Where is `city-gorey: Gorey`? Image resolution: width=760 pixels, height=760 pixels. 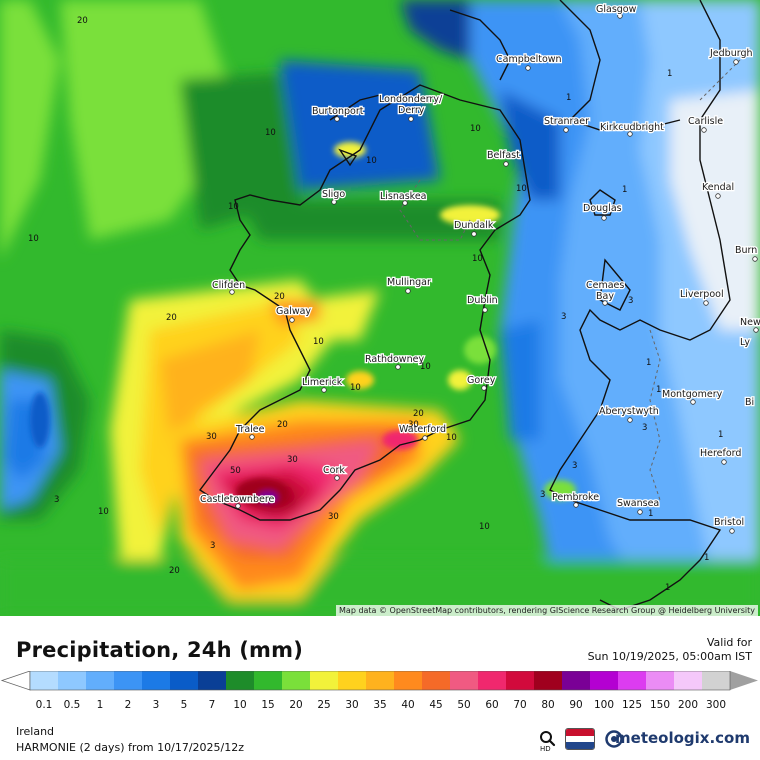 city-gorey: Gorey is located at coordinates (481, 382).